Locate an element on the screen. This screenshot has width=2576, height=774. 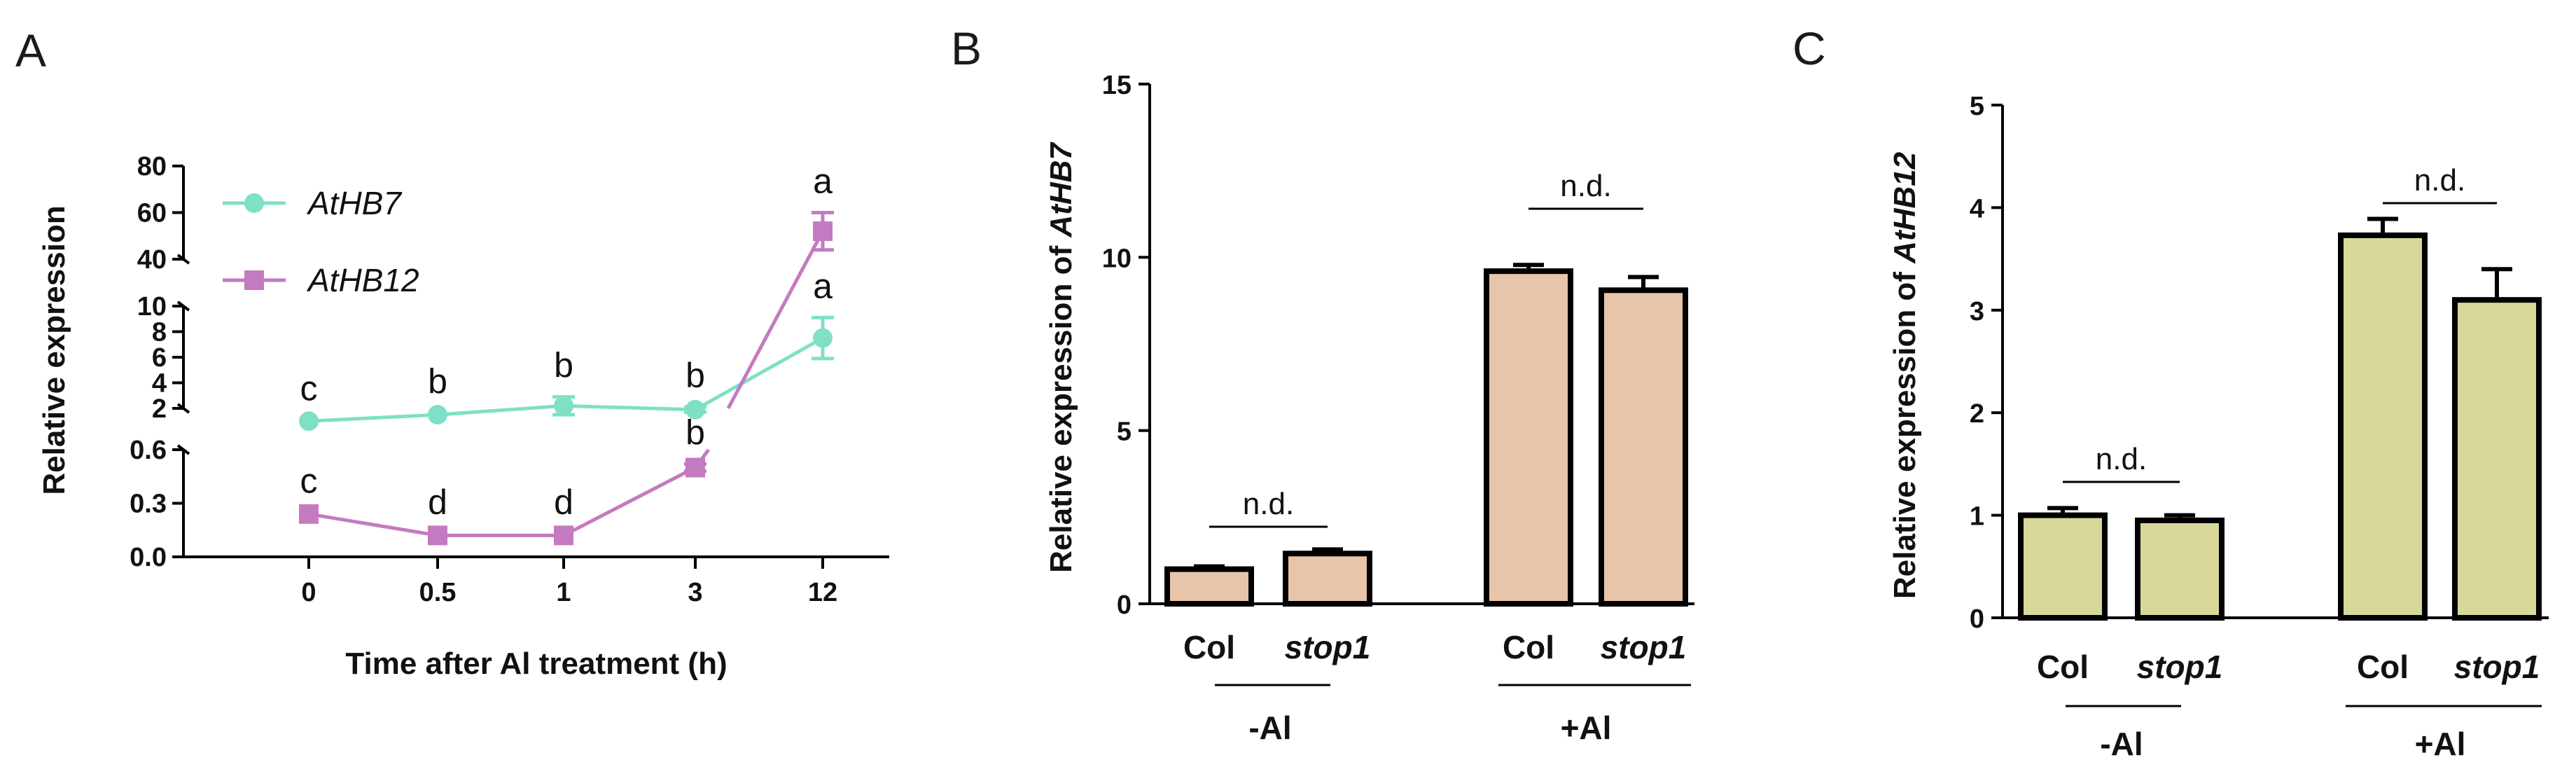
panel-label-b: B is located at coordinates (966, 48).